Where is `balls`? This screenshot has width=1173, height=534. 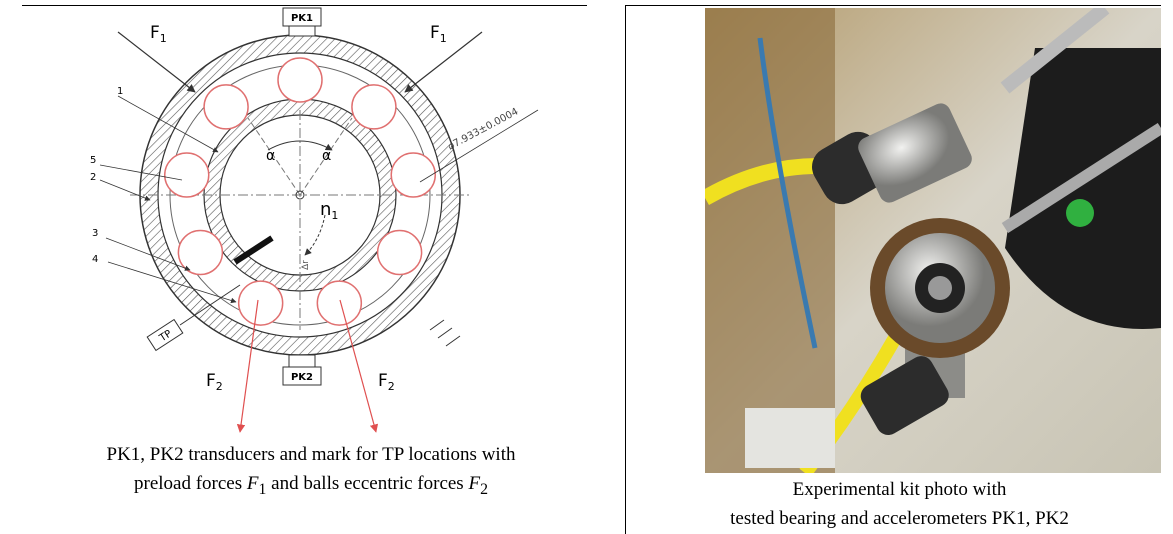
balls is located at coordinates (300, 191).